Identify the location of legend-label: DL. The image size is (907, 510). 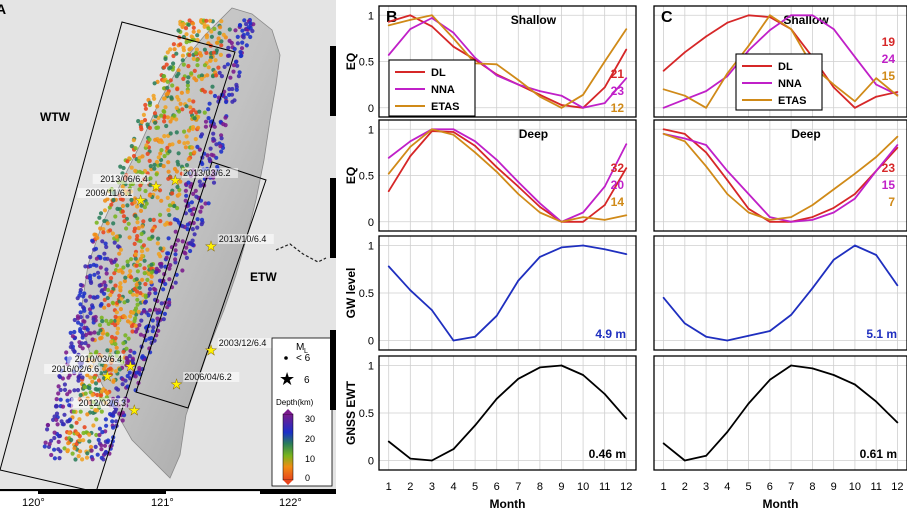
(785, 67).